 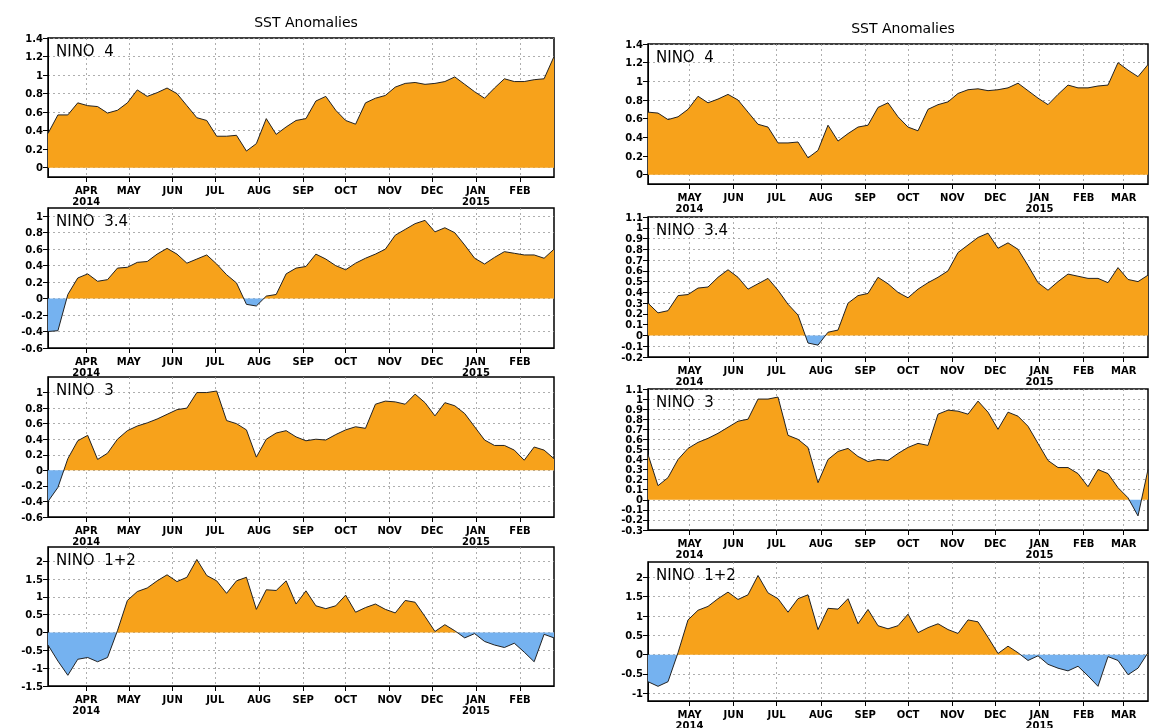 I want to click on y-tick-label: 0.3, so click(x=634, y=470).